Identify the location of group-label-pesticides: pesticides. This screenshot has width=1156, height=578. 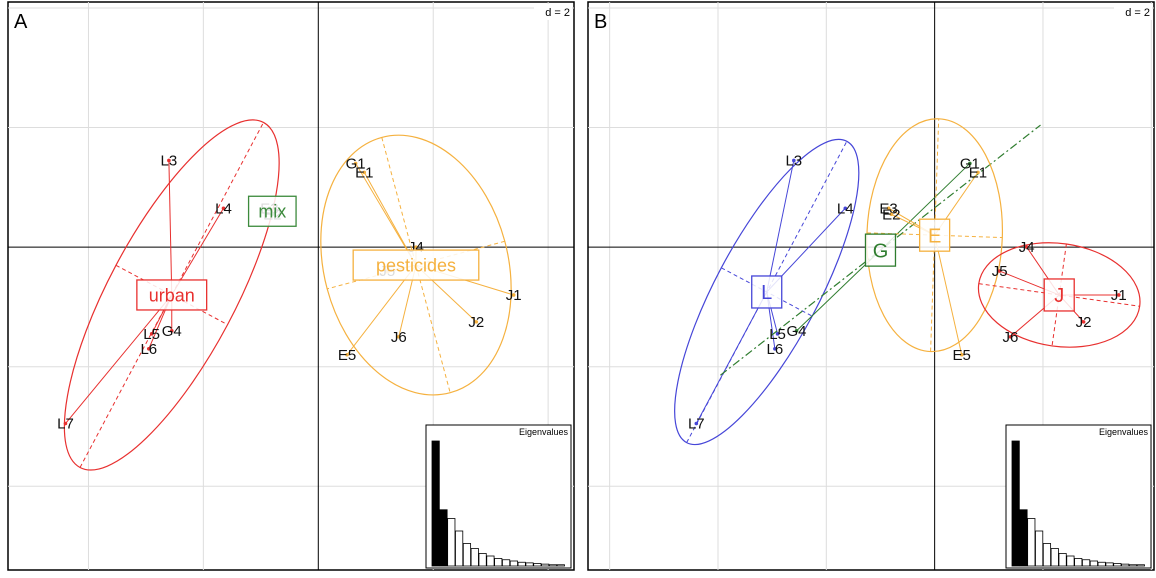
(416, 266).